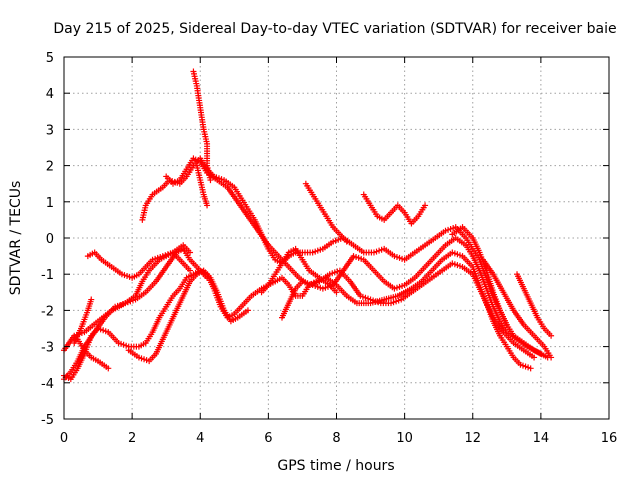 The width and height of the screenshot is (640, 480). Describe the element at coordinates (50, 203) in the screenshot. I see `y-tick-label: 1` at that location.